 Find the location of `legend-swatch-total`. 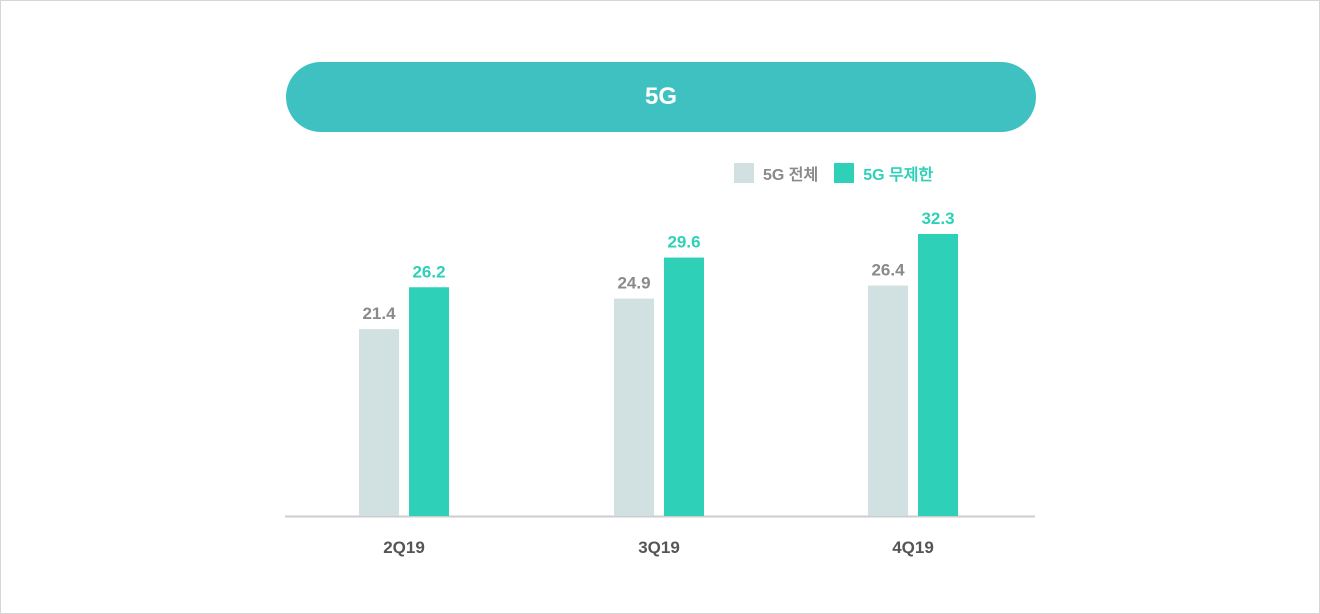

legend-swatch-total is located at coordinates (744, 173).